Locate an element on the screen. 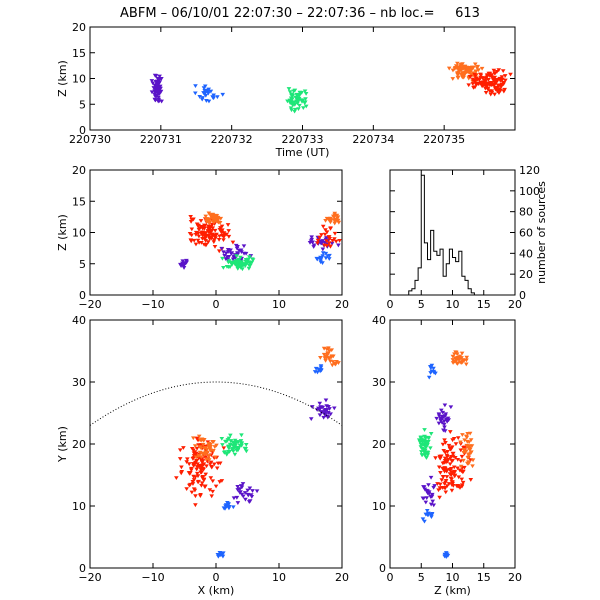 The height and width of the screenshot is (600, 600). z_y-xlabel: Z (km) is located at coordinates (452, 590).